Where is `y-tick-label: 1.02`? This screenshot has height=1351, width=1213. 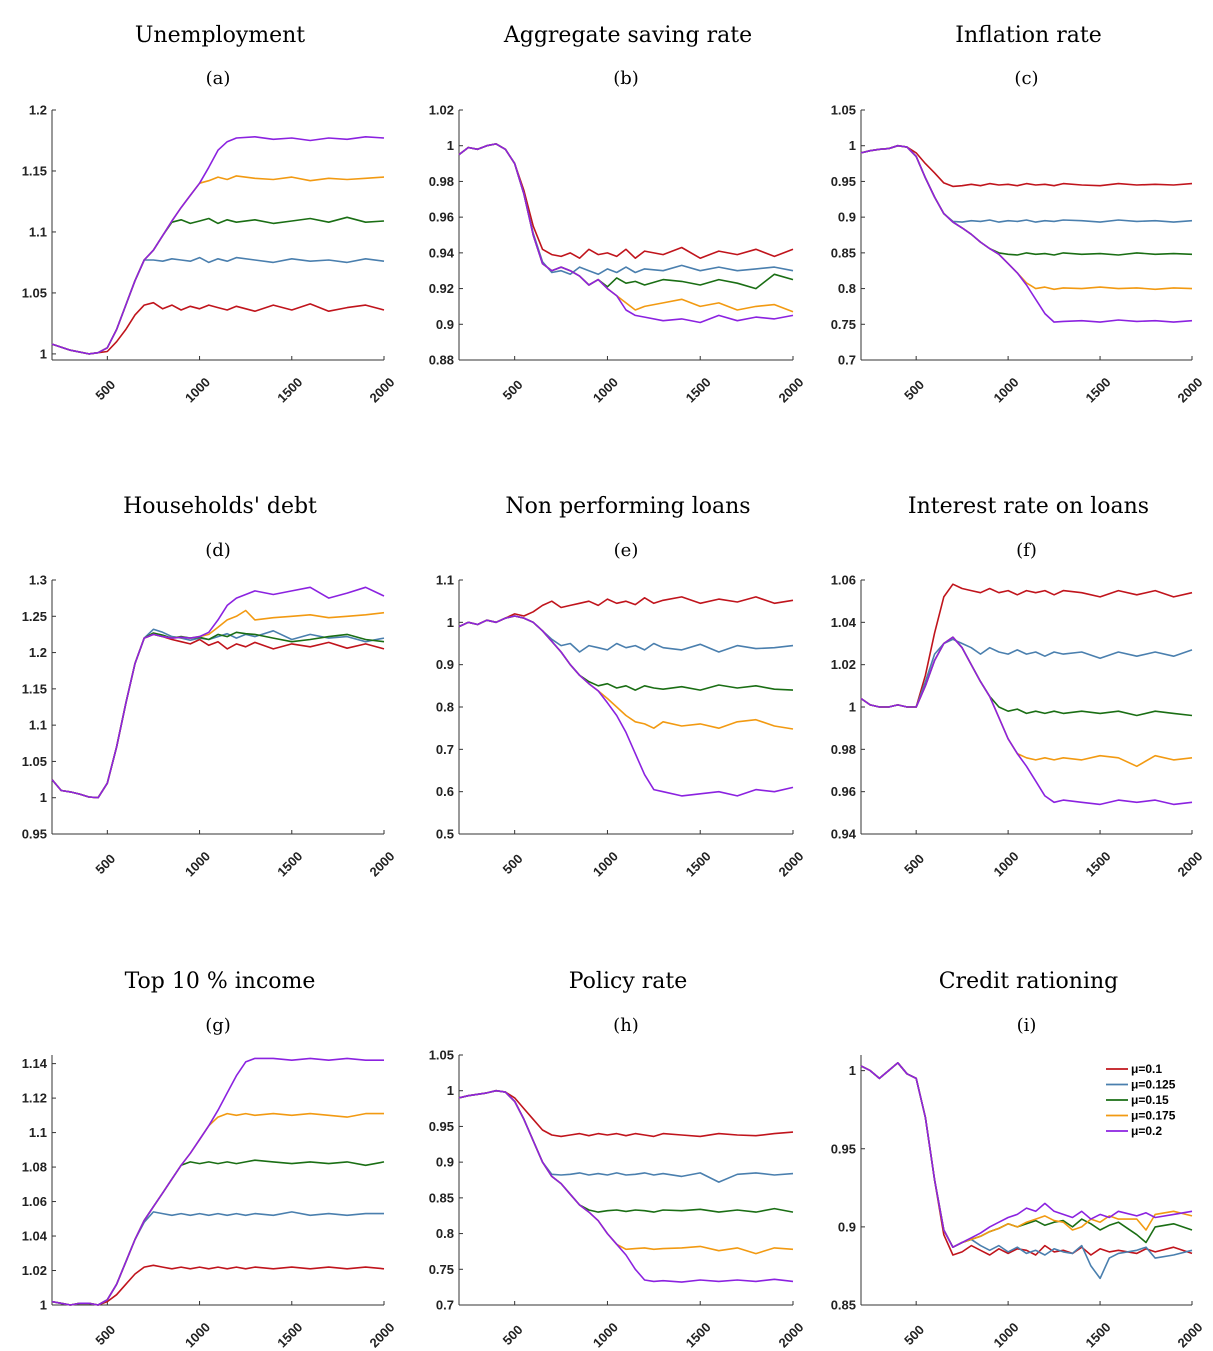
y-tick-label: 1.02 is located at coordinates (843, 664).